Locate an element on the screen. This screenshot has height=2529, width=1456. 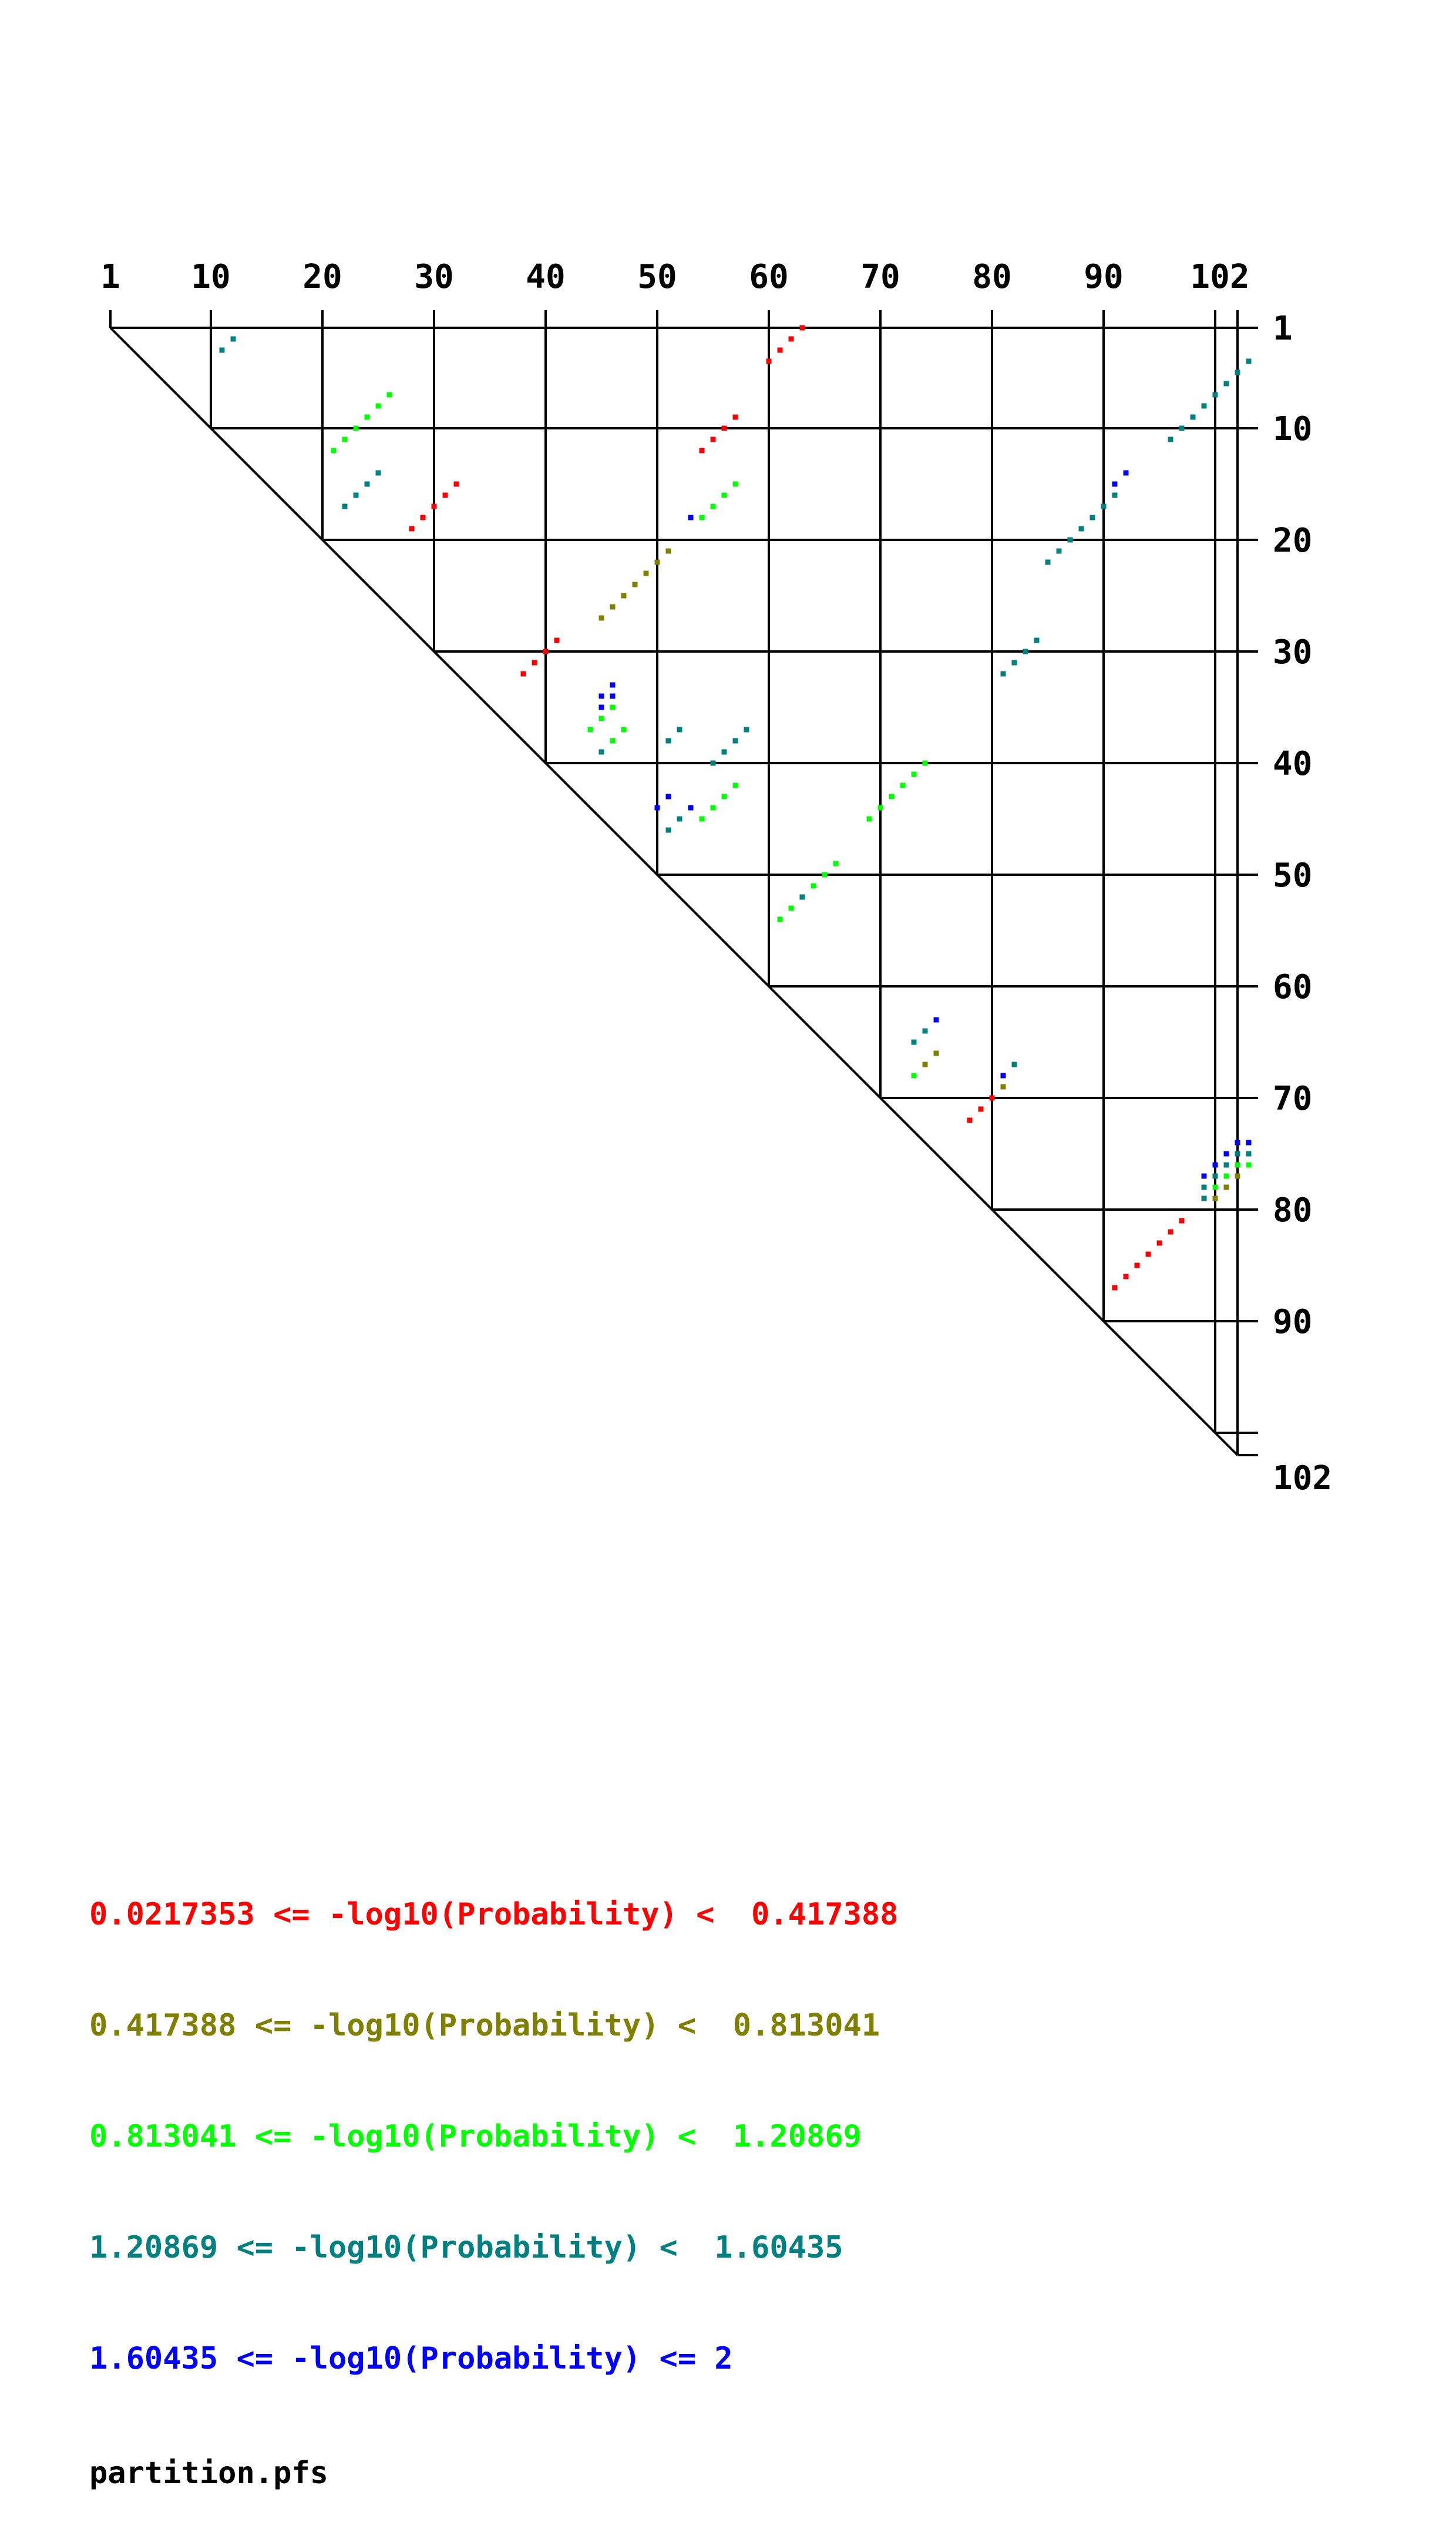
filename-label: partition.pfs is located at coordinates (208, 2473).